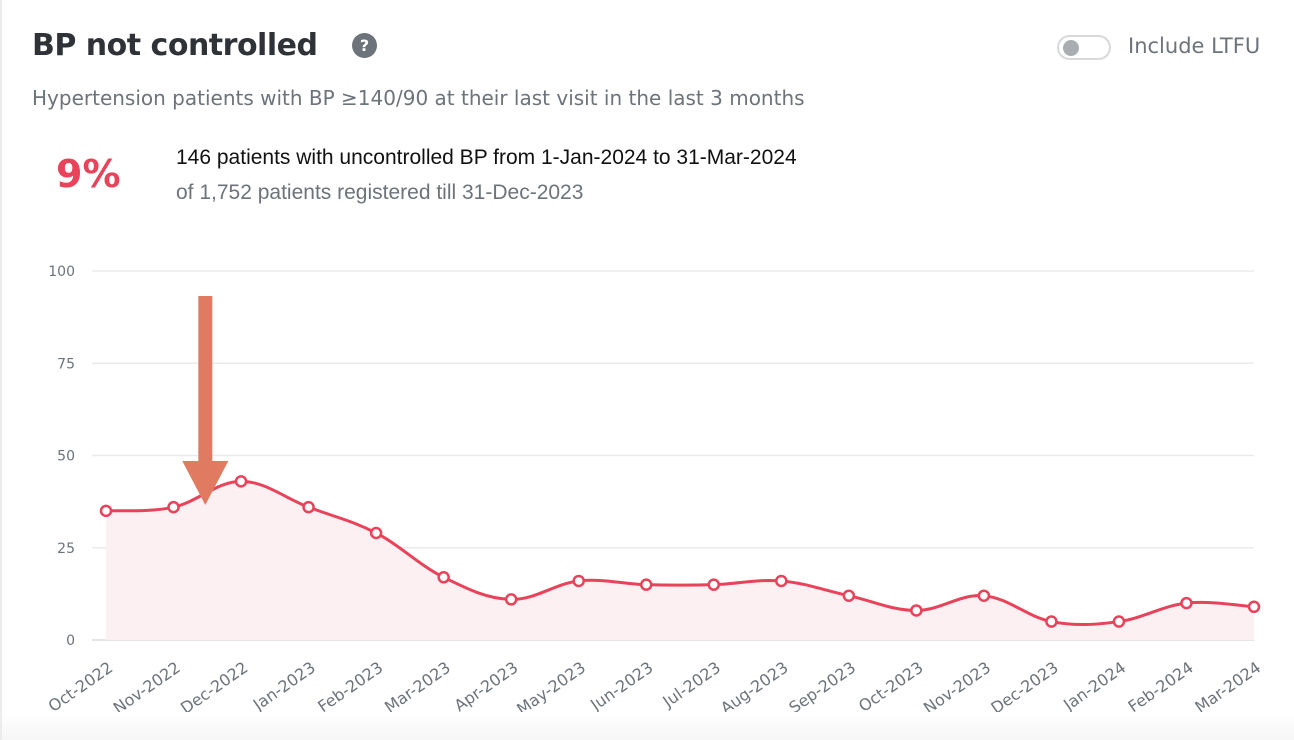 Image resolution: width=1294 pixels, height=740 pixels. Describe the element at coordinates (308, 507) in the screenshot. I see `data-point-jan-2023` at that location.